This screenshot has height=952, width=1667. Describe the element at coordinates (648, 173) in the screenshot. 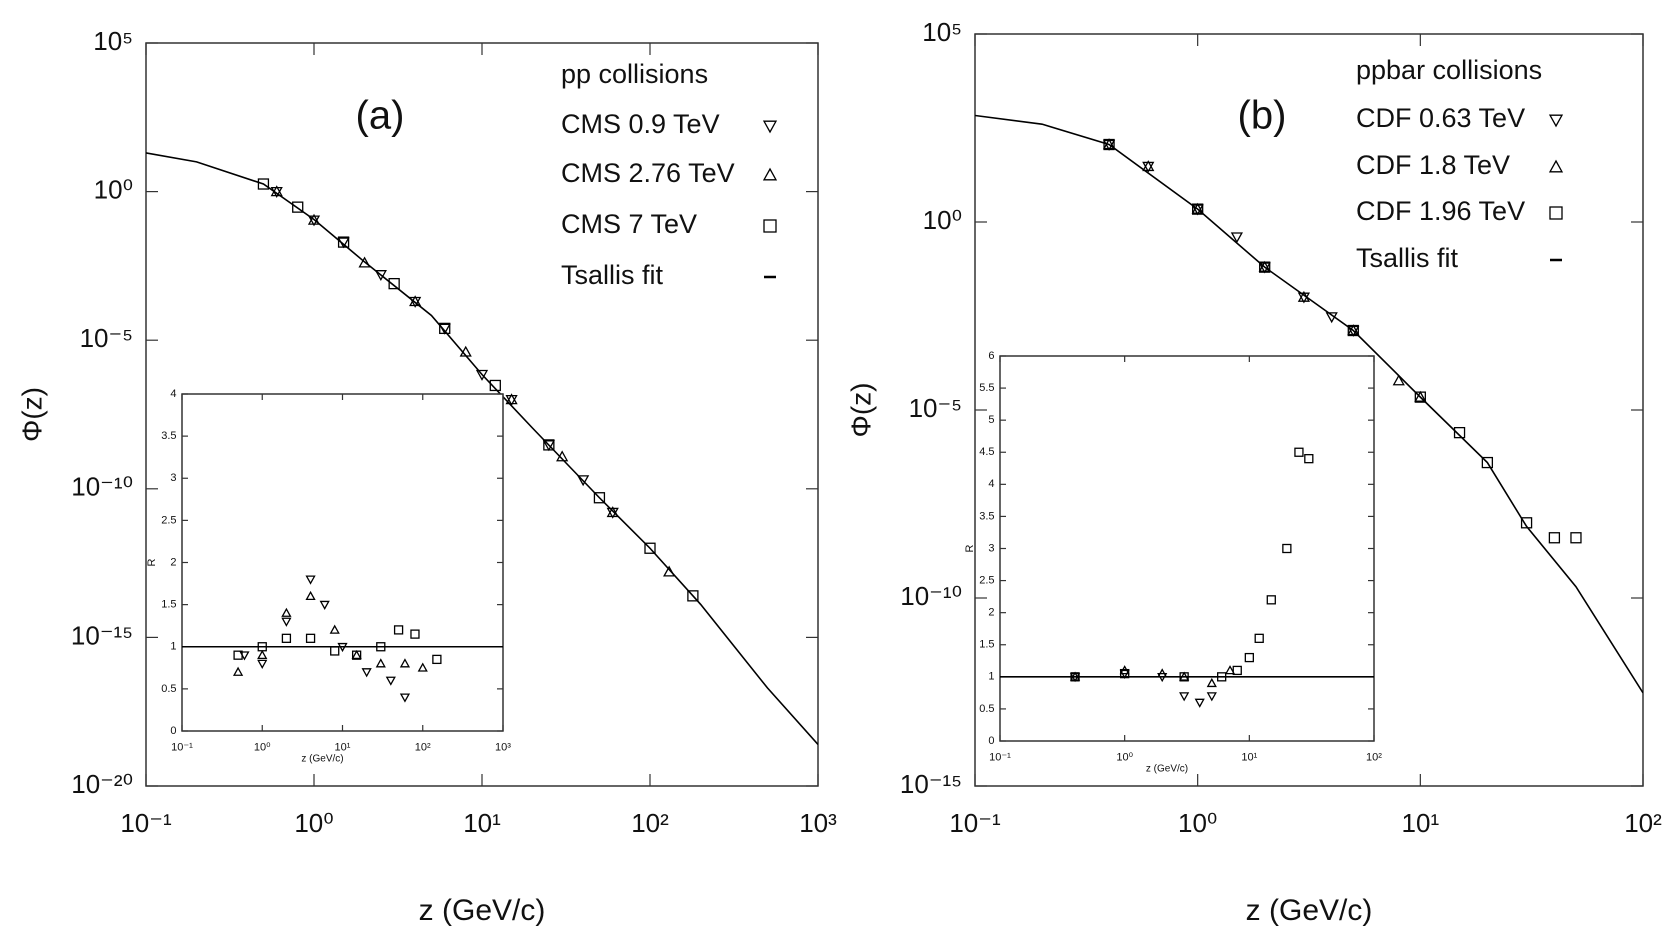

I see `legend-label: CMS 2.76 TeV` at that location.